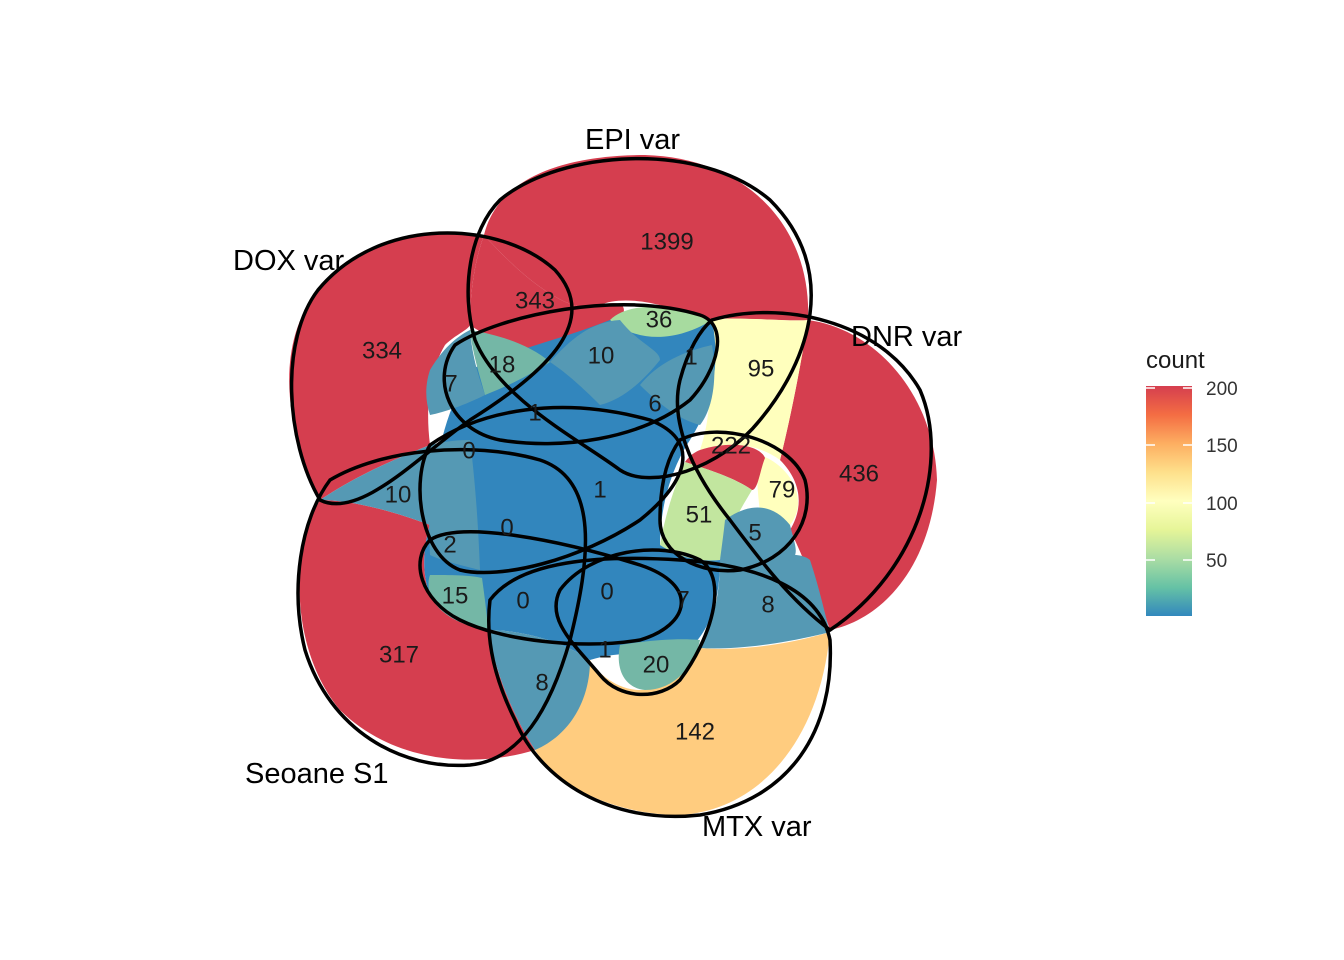 The height and width of the screenshot is (960, 1344). Describe the element at coordinates (386, 366) in the screenshot. I see `dox-only-region` at that location.